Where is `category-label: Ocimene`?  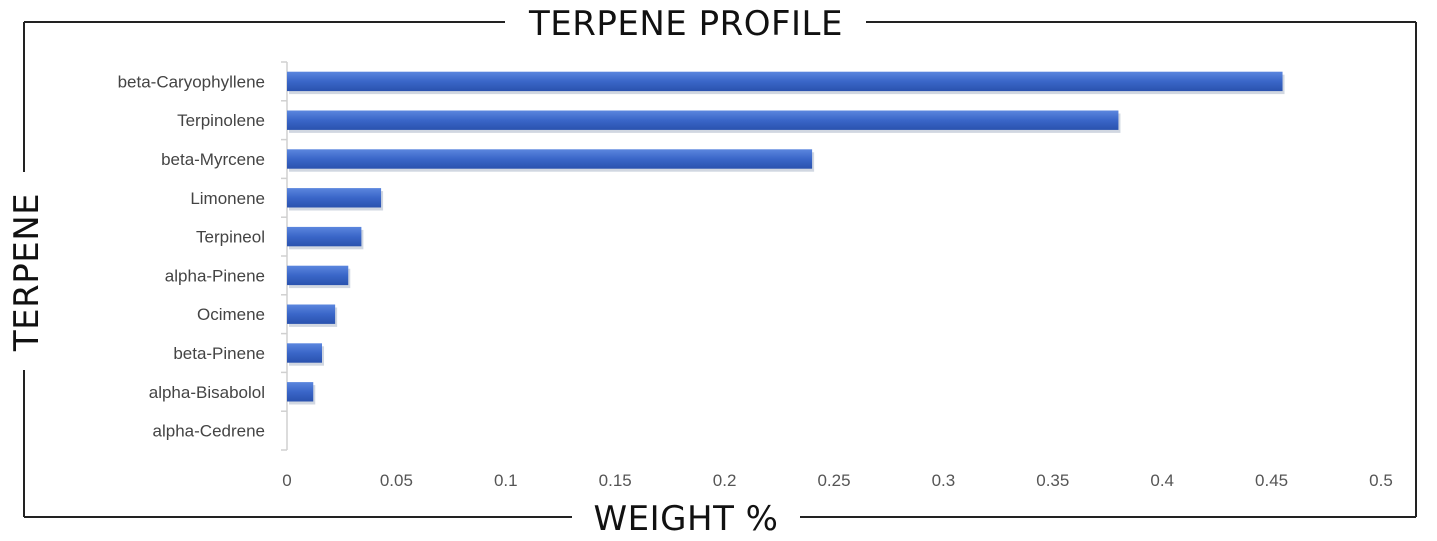 category-label: Ocimene is located at coordinates (231, 314).